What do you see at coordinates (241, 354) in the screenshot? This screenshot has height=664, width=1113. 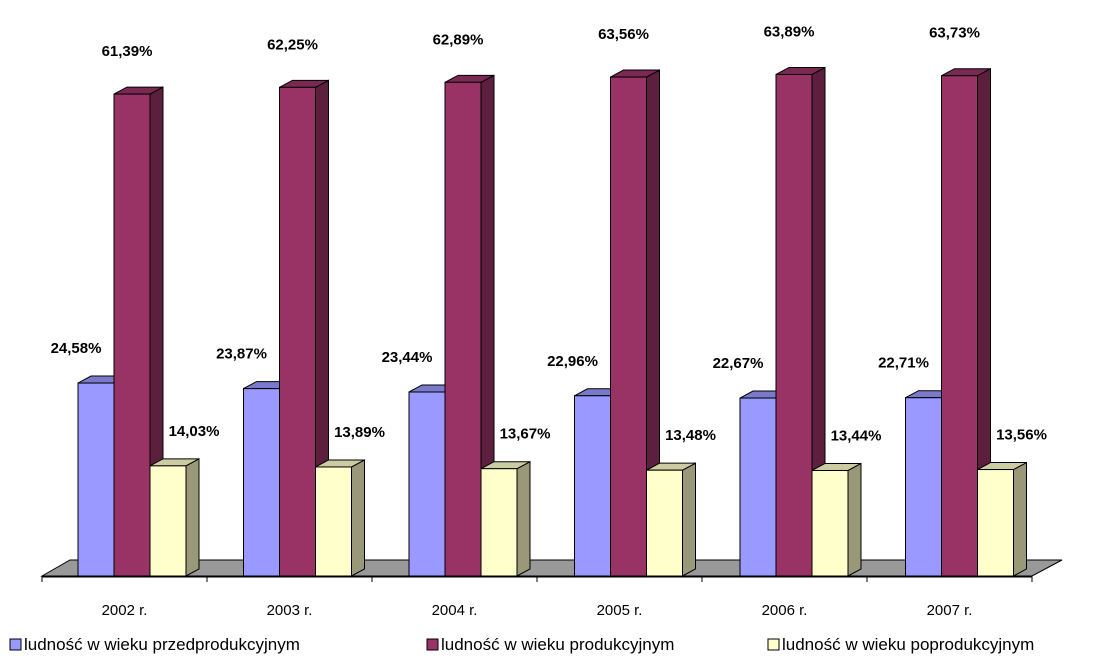 I see `data-label: 23,87%` at bounding box center [241, 354].